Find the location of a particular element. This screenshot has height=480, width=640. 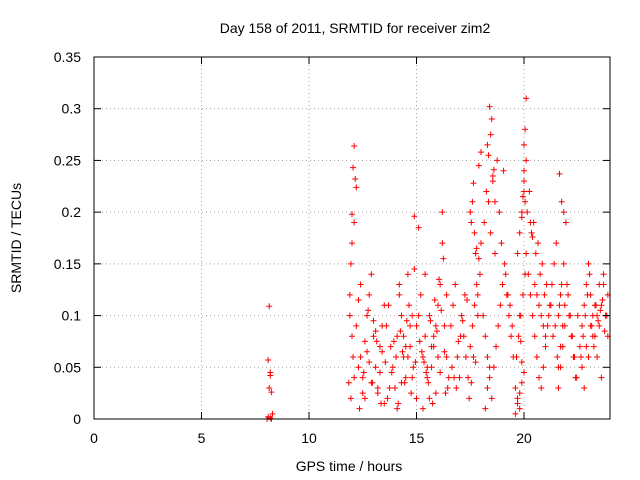

x-tick-label: 15 is located at coordinates (417, 438).